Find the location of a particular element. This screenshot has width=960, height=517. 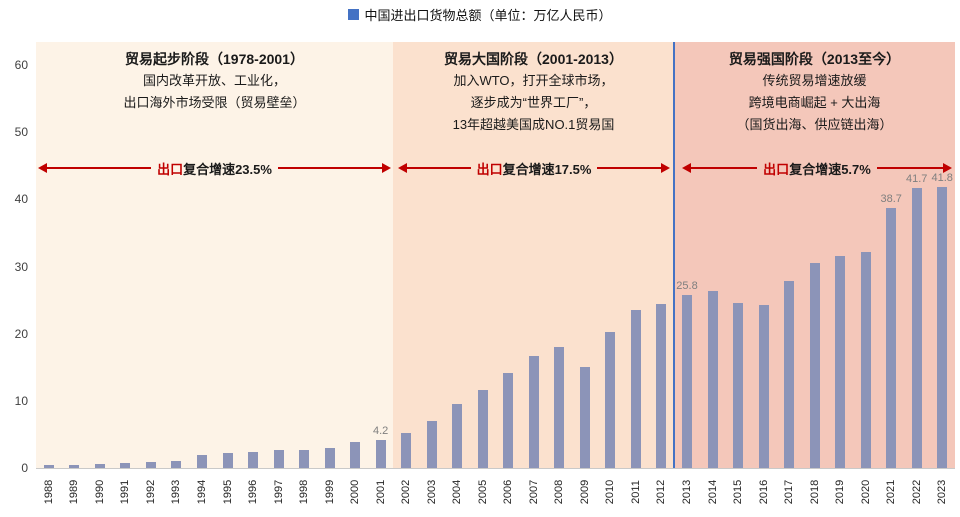

region-2-title: 贸易强国阶段（2013至今） is located at coordinates (814, 59).